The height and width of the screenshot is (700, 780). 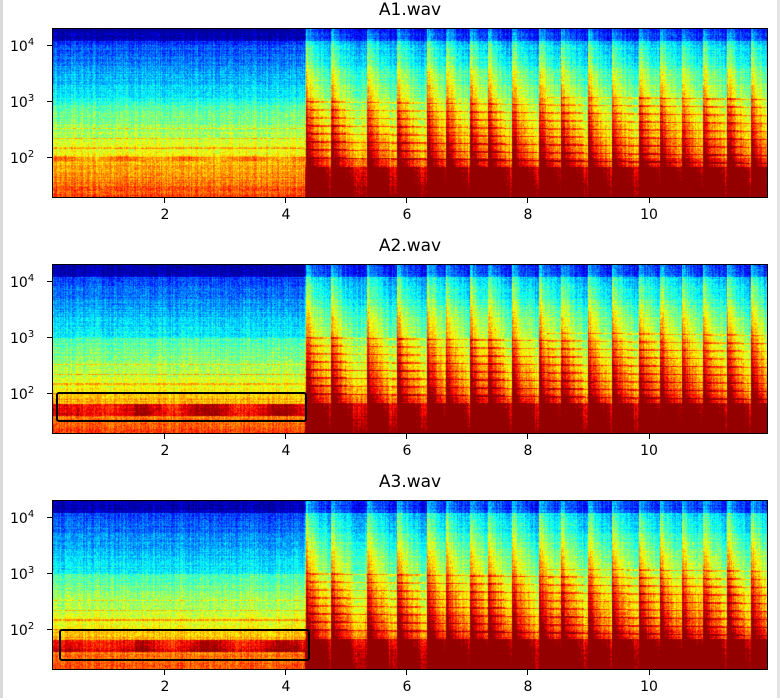 I want to click on window-frame-right, so click(x=778, y=349).